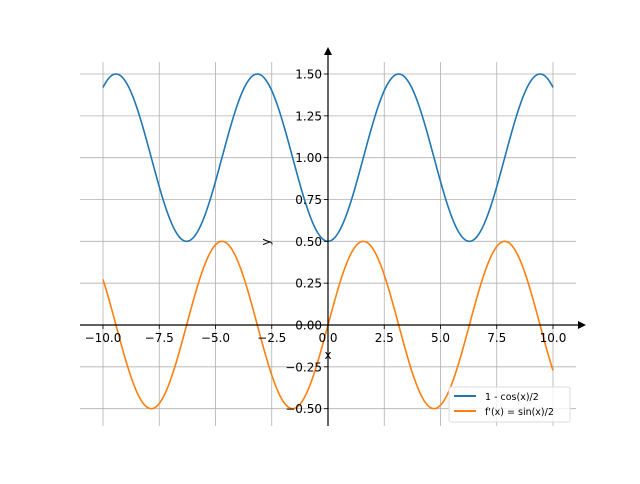 The image size is (640, 484). Describe the element at coordinates (582, 325) in the screenshot. I see `x-axis-arrow-icon` at that location.